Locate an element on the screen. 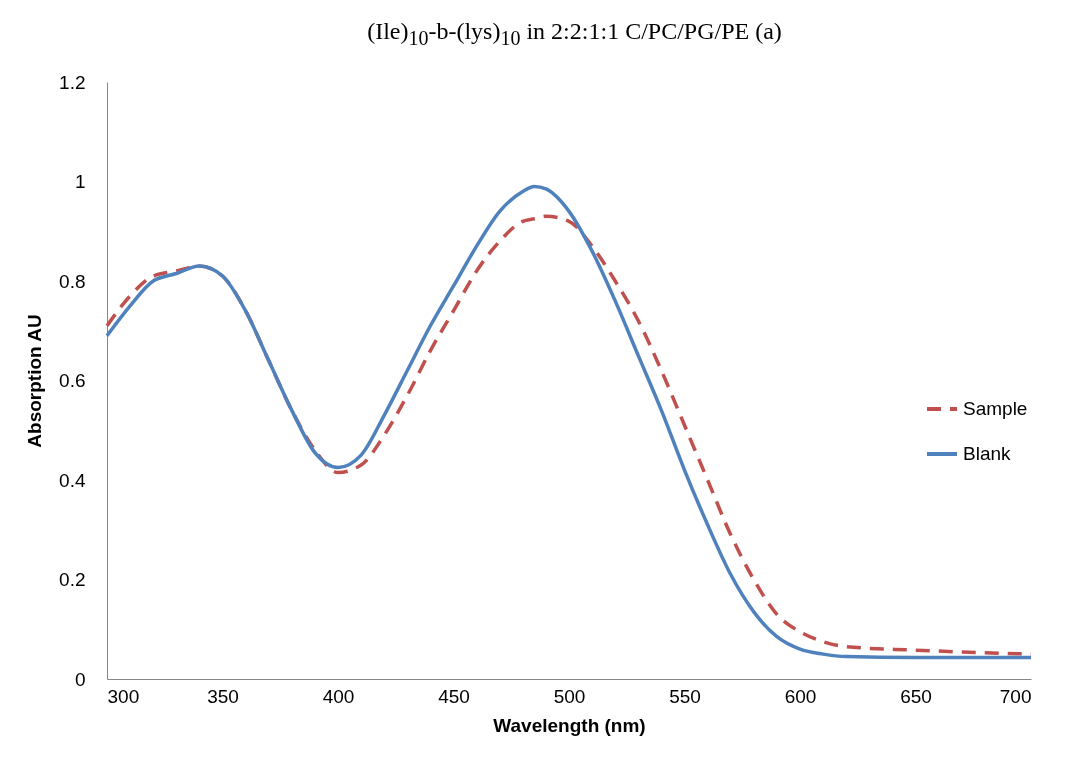 The height and width of the screenshot is (770, 1089). y-axis-title: Absorption AU is located at coordinates (35, 381).